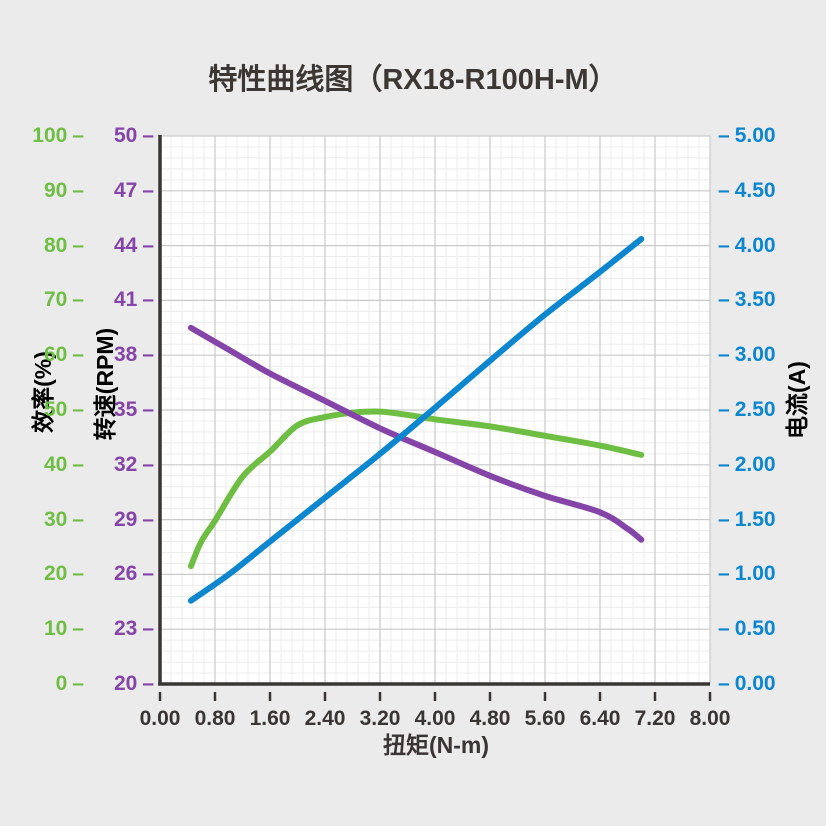  Describe the element at coordinates (70, 684) in the screenshot. I see `tick-efficiency: 0–` at that location.